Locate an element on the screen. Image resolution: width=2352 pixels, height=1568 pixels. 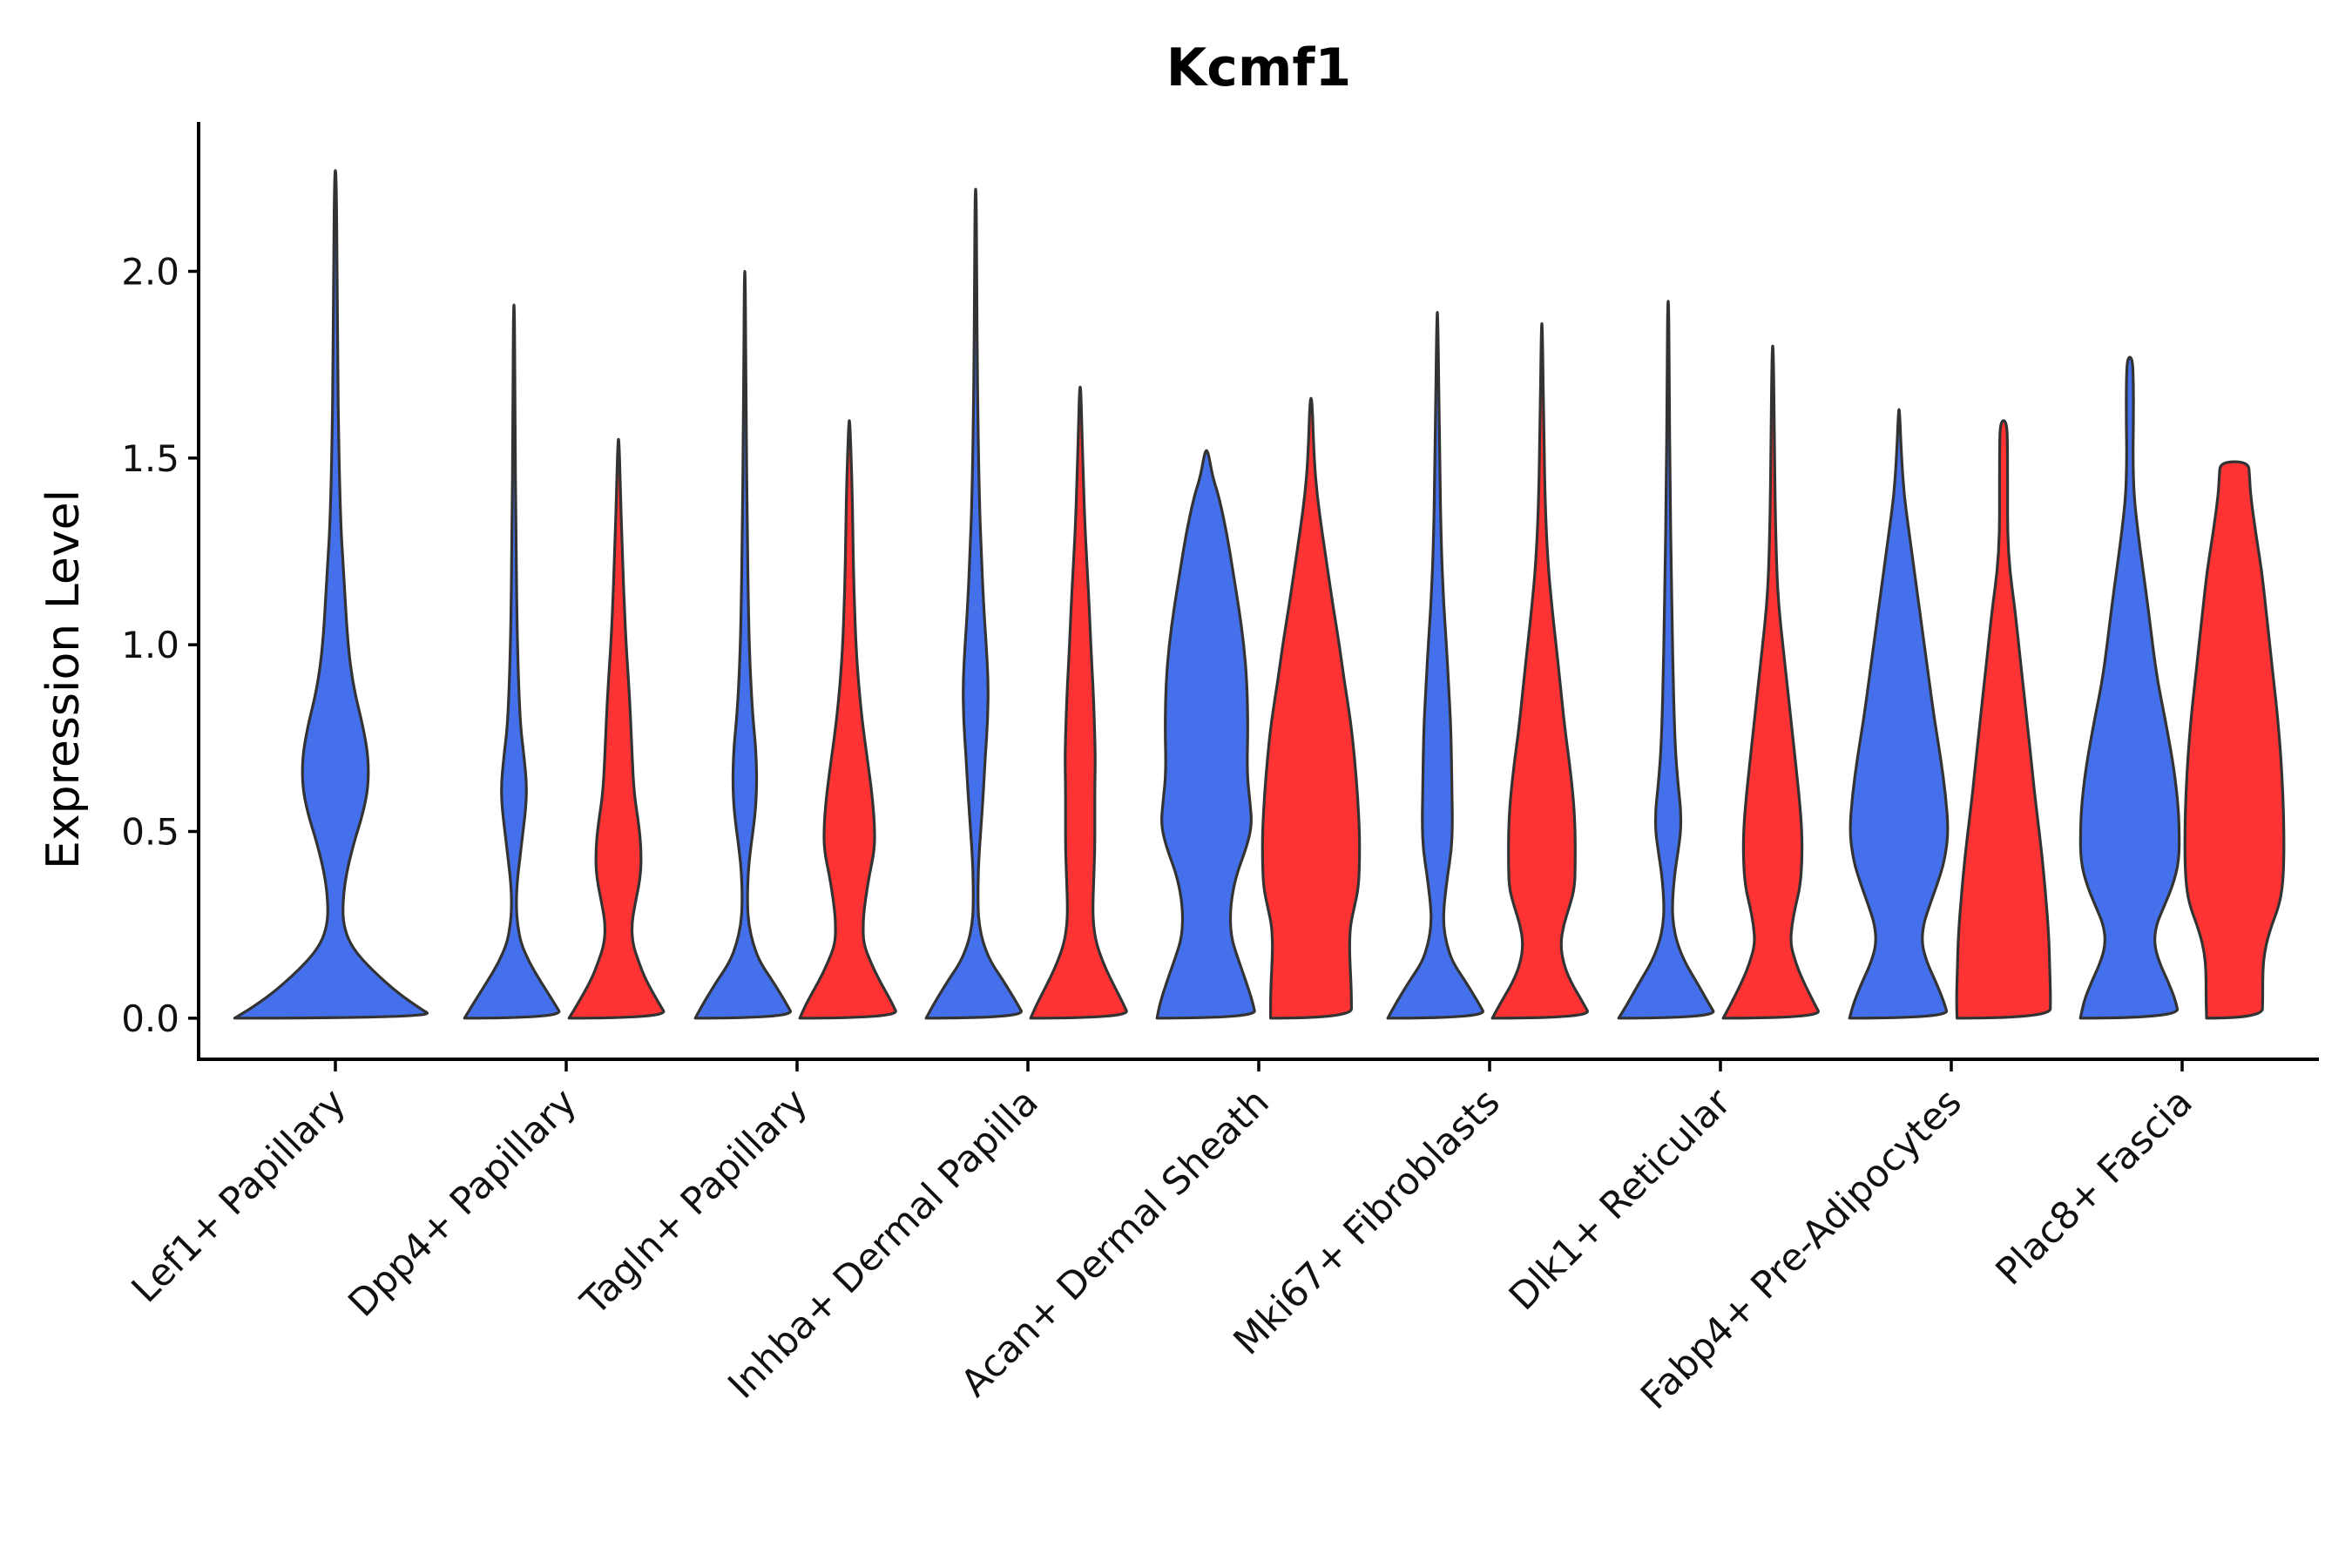
x-tick-label: Tagln+ Papillary is located at coordinates (694, 1202).